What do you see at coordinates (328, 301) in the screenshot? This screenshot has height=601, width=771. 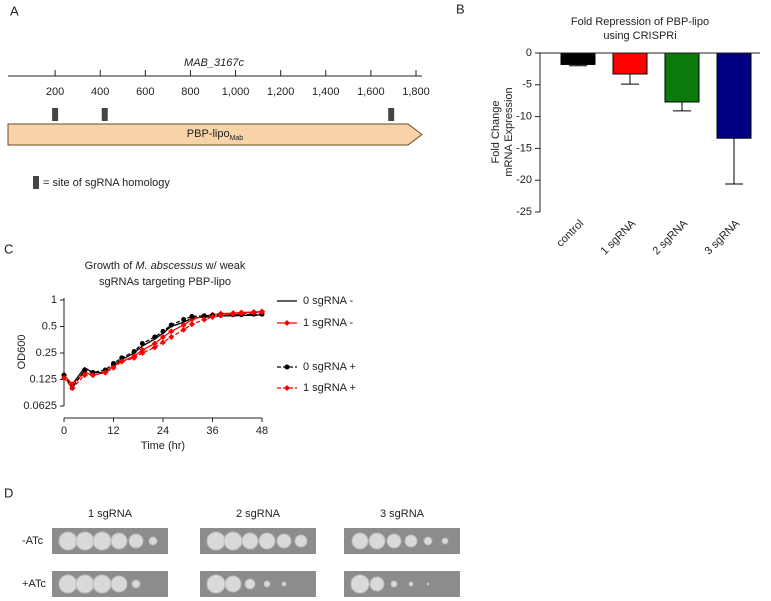 I see `legend-label: 0 sgRNA -` at bounding box center [328, 301].